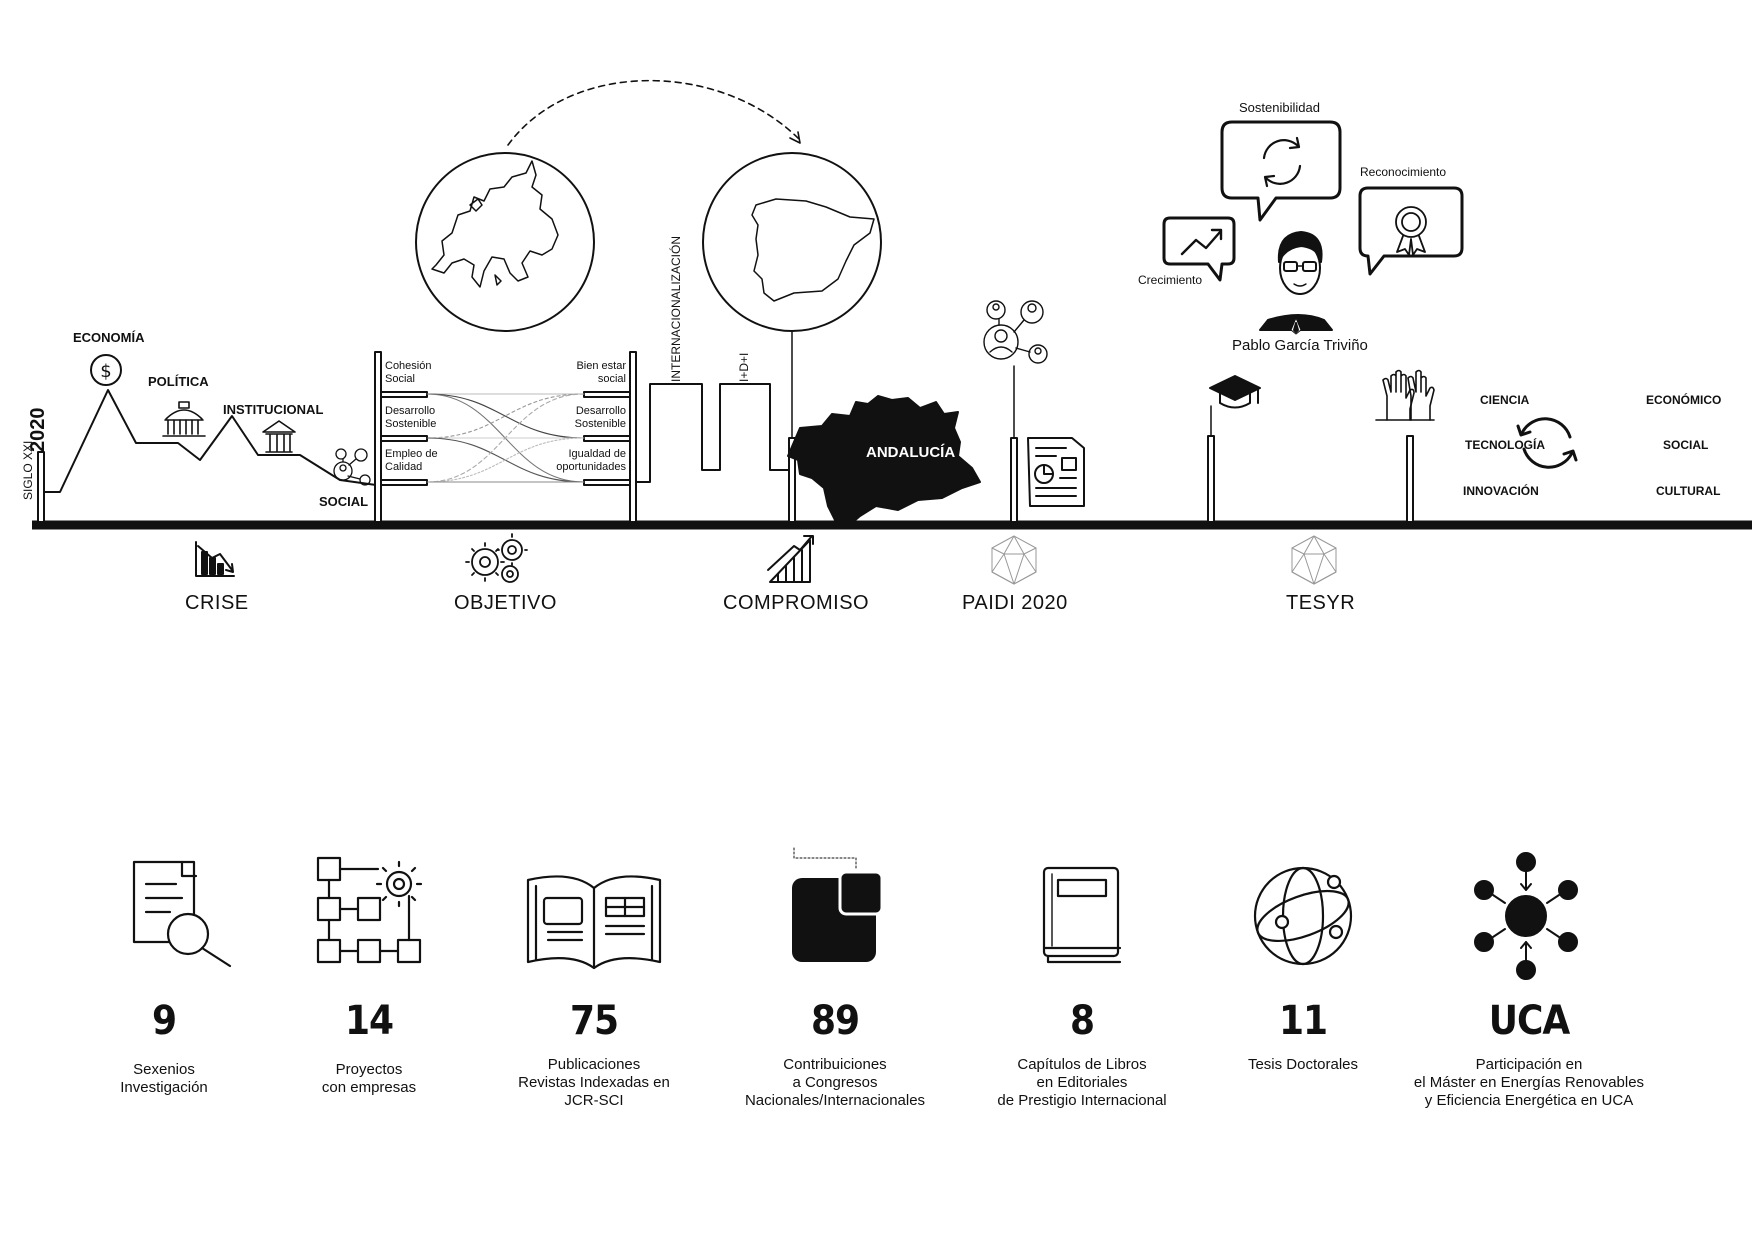 The width and height of the screenshot is (1754, 1241). I want to click on stat-value-publicaciones: 75, so click(594, 1021).